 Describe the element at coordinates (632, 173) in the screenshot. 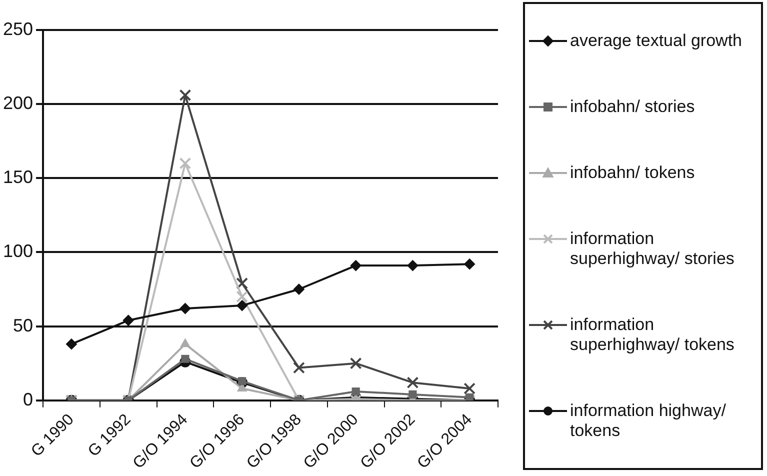

I see `legend-label: infobahn/ tokens` at that location.